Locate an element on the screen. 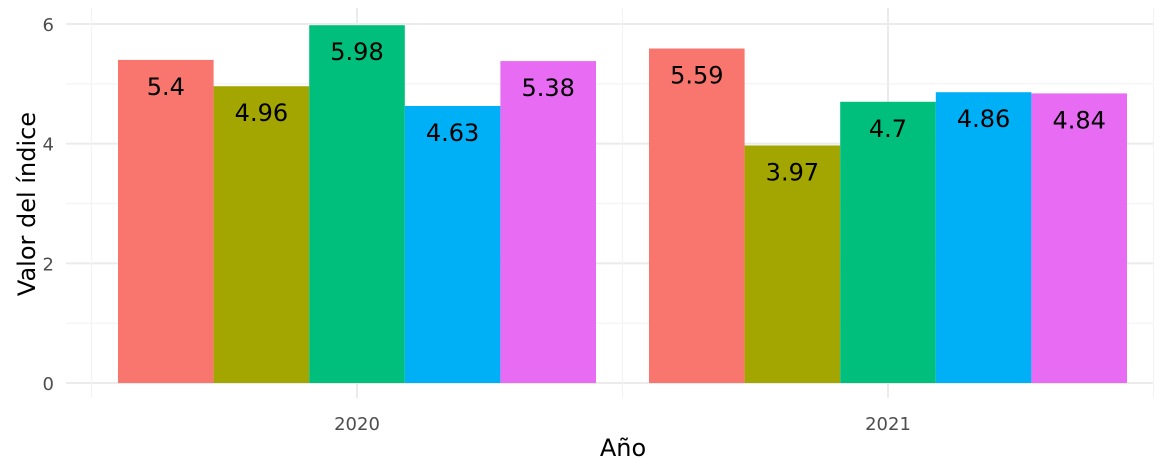  bar-value-label: 4.63 is located at coordinates (452, 133).